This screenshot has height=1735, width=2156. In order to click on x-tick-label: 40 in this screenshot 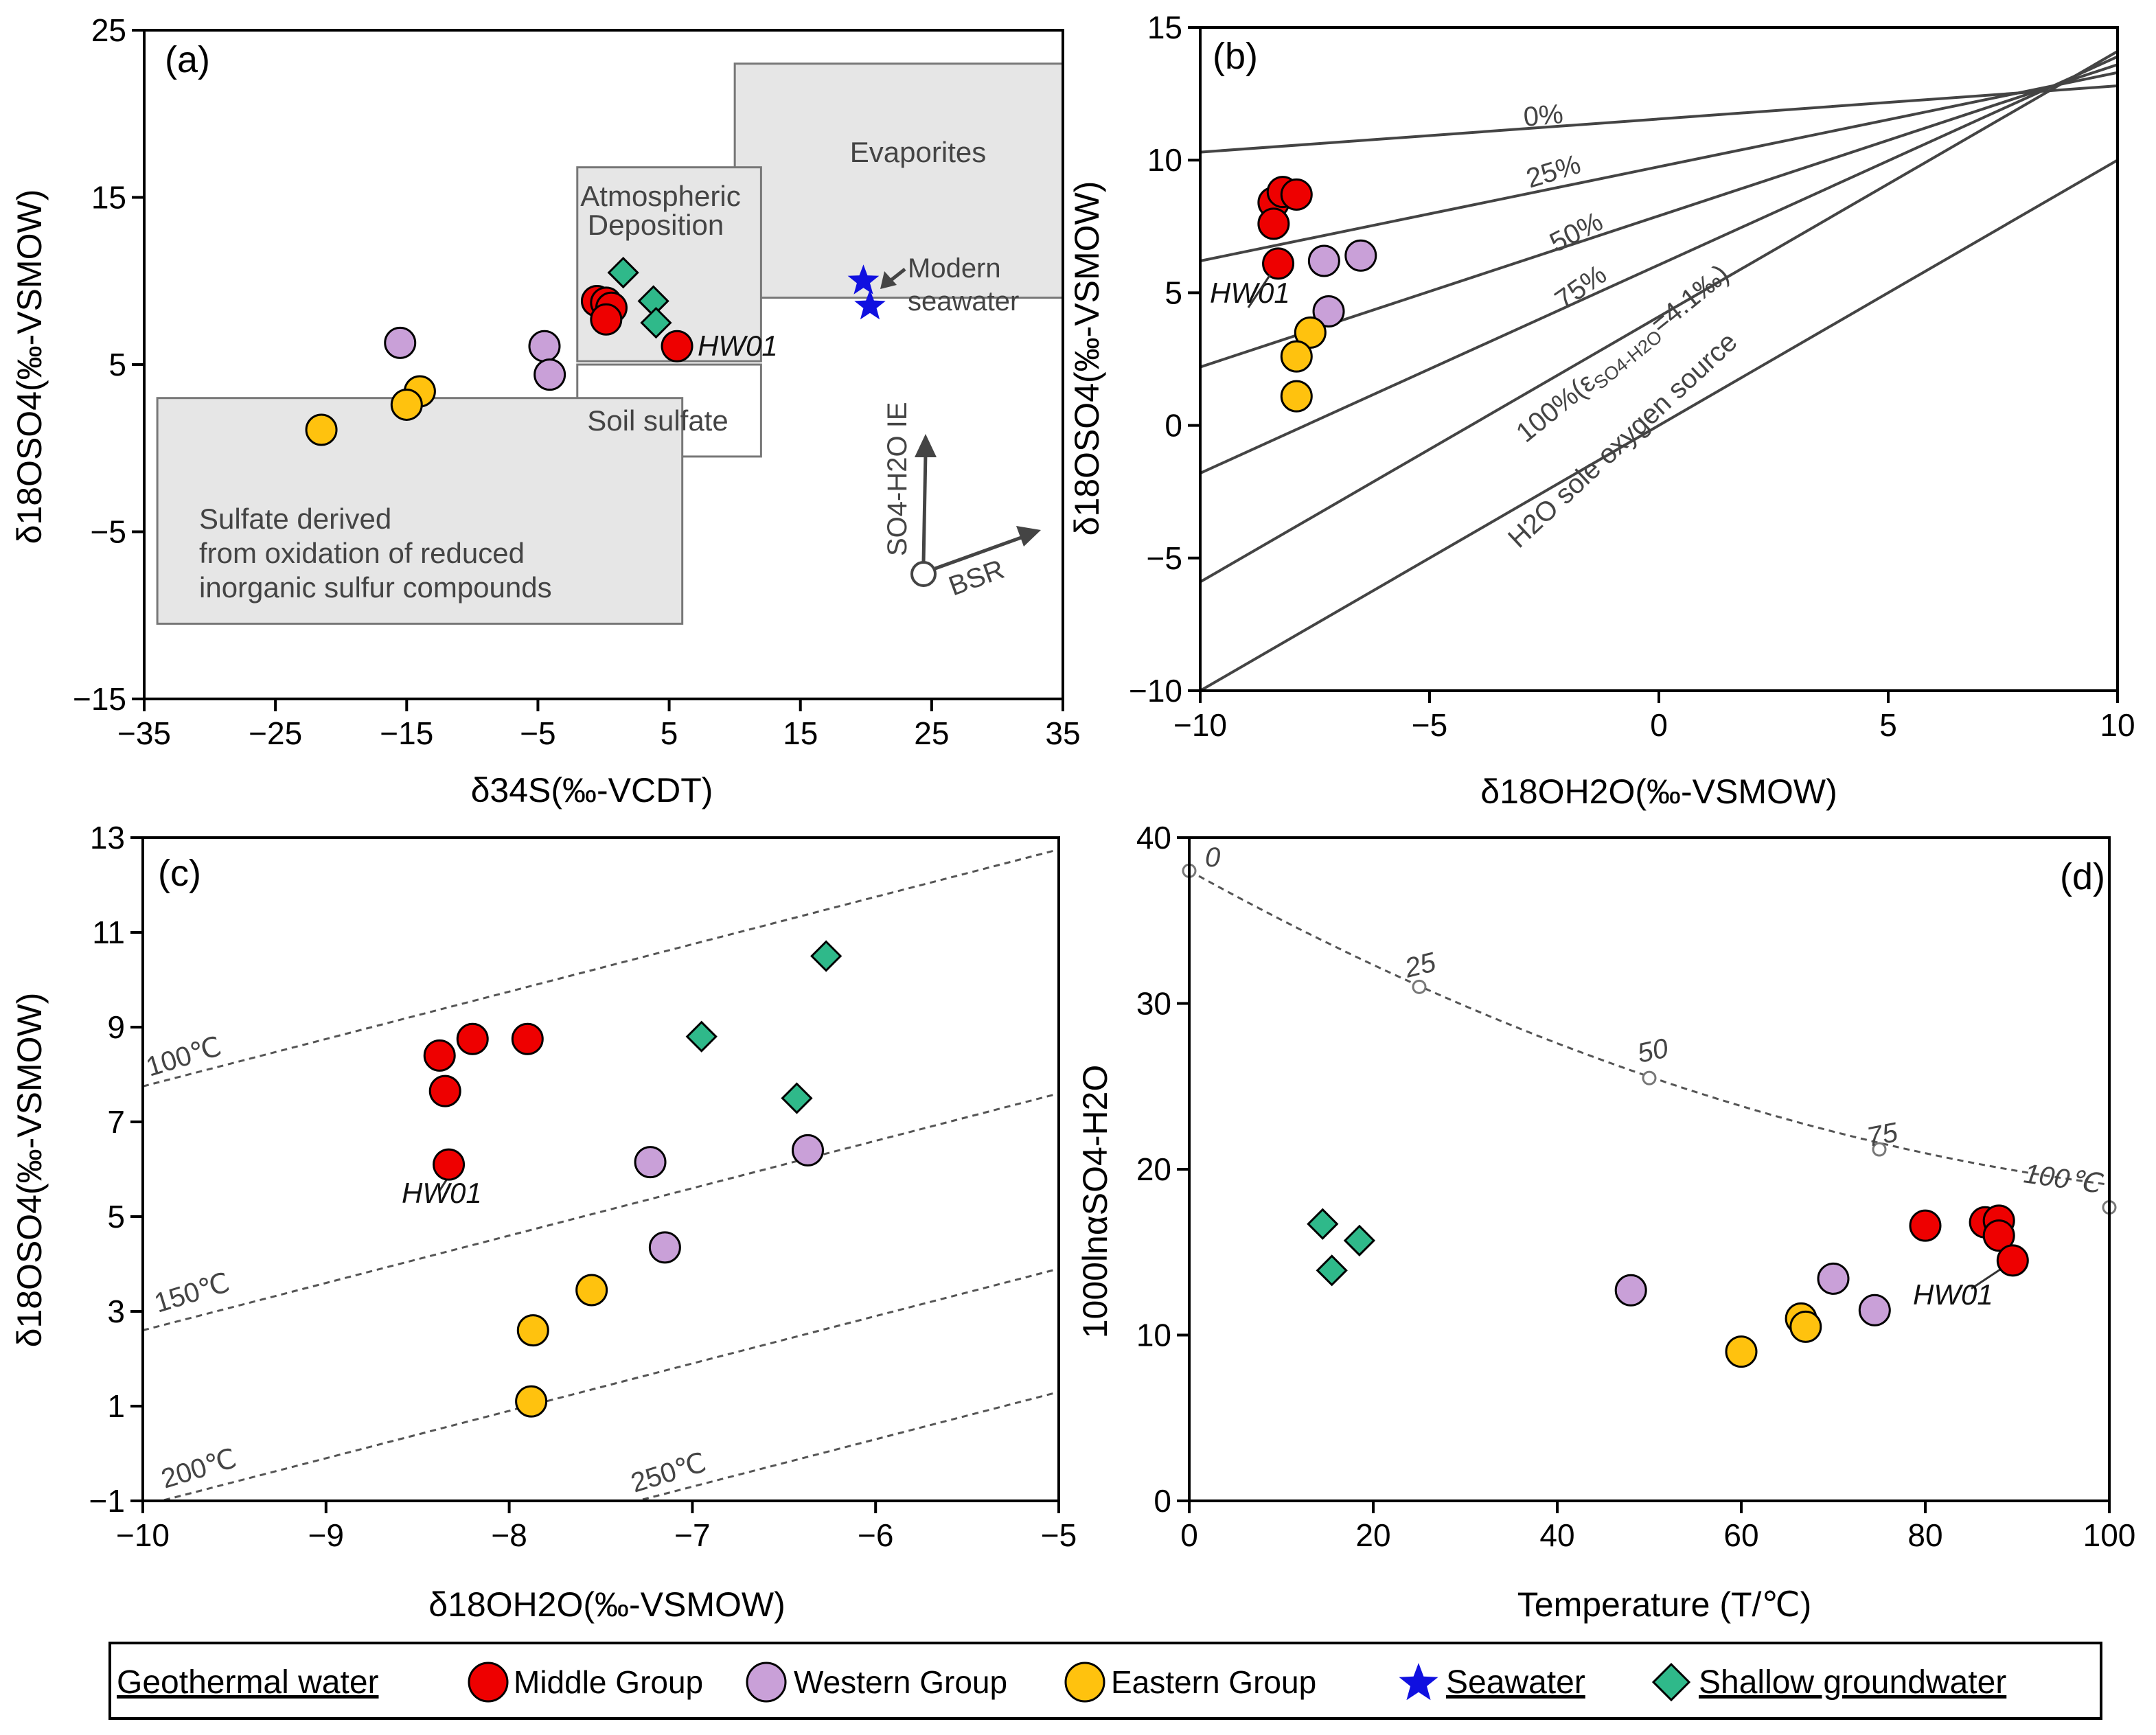, I will do `click(1556, 1535)`.